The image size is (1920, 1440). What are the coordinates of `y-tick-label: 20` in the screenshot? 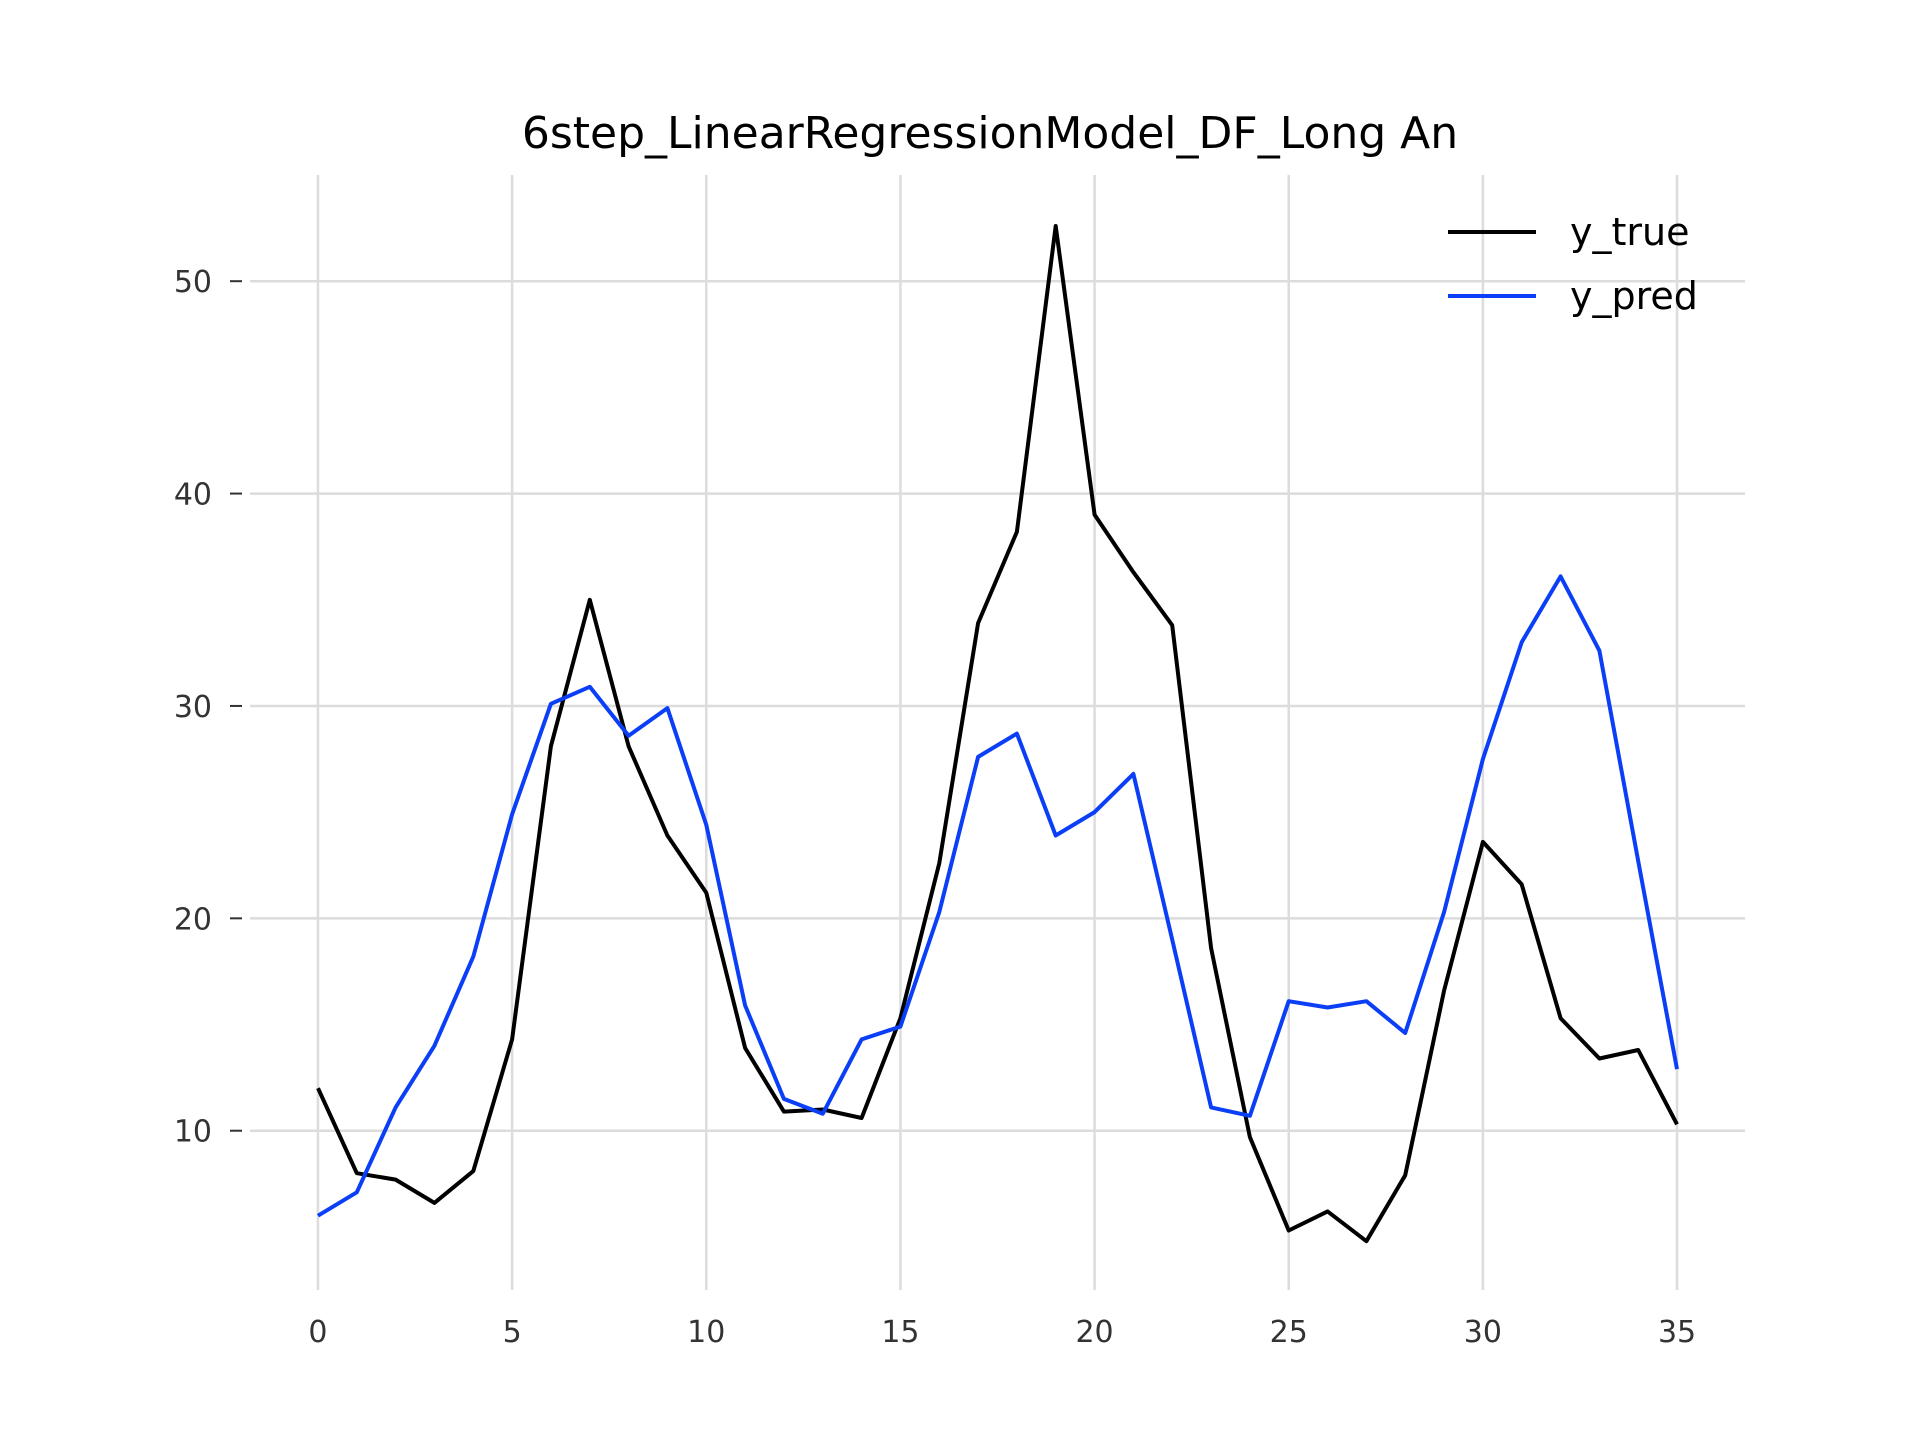 It's located at (193, 919).